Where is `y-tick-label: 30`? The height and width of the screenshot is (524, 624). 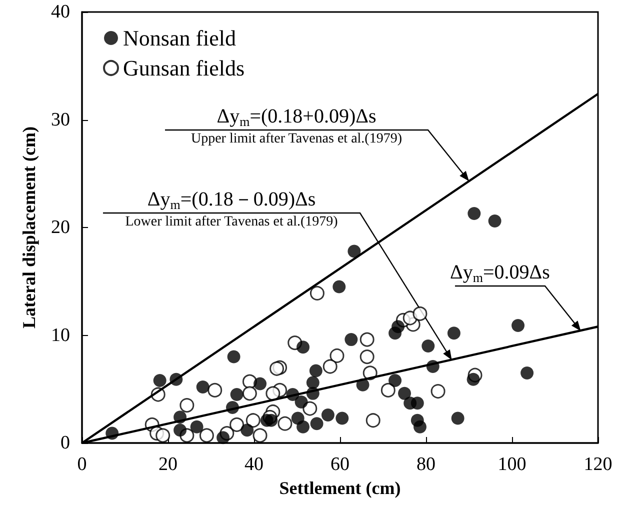
y-tick-label: 30 is located at coordinates (60, 119).